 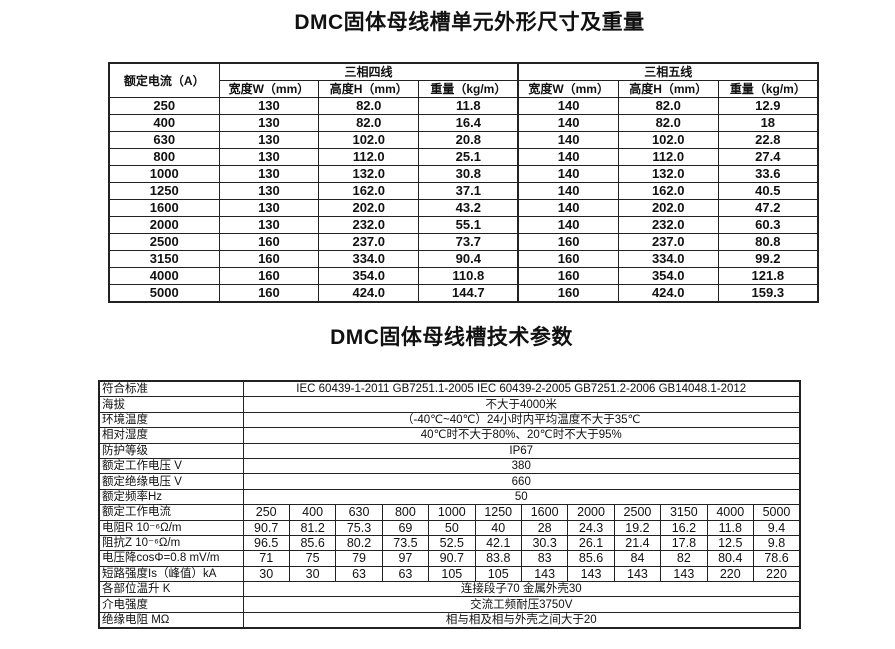 What do you see at coordinates (776, 527) in the screenshot?
I see `value-cell: 9.4` at bounding box center [776, 527].